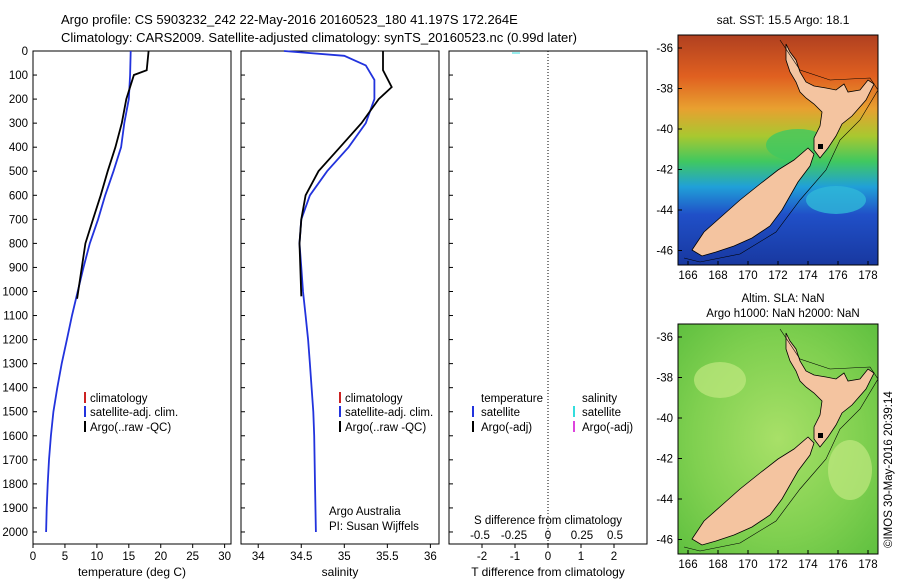  Describe the element at coordinates (664, 500) in the screenshot. I see `map-lat-tick-label: -44` at that location.